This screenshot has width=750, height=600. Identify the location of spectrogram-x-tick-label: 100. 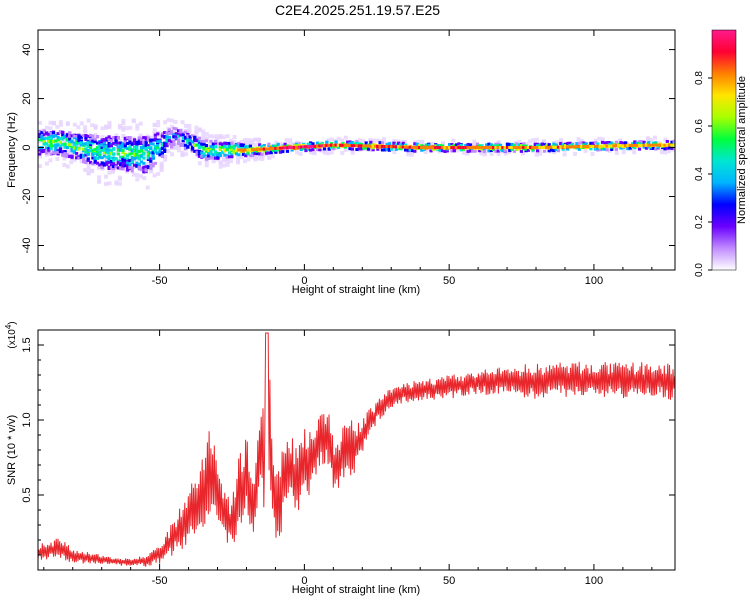
(594, 281).